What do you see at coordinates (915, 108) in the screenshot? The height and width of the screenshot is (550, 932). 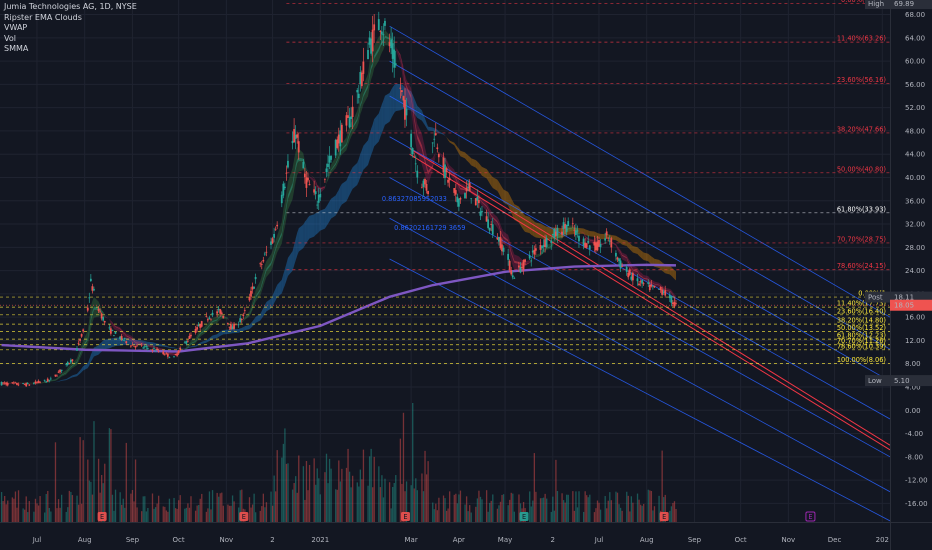 I see `y-tick-label: 52.00` at bounding box center [915, 108].